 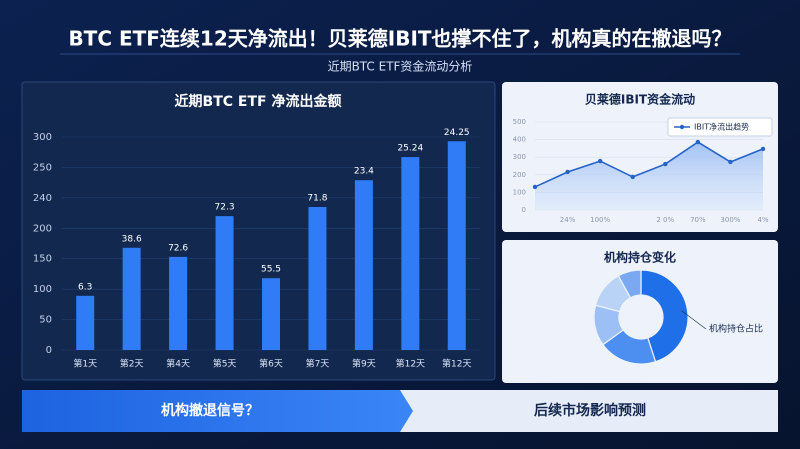 I want to click on chart-title: 贝莱德IBIT资金流动, so click(x=640, y=99).